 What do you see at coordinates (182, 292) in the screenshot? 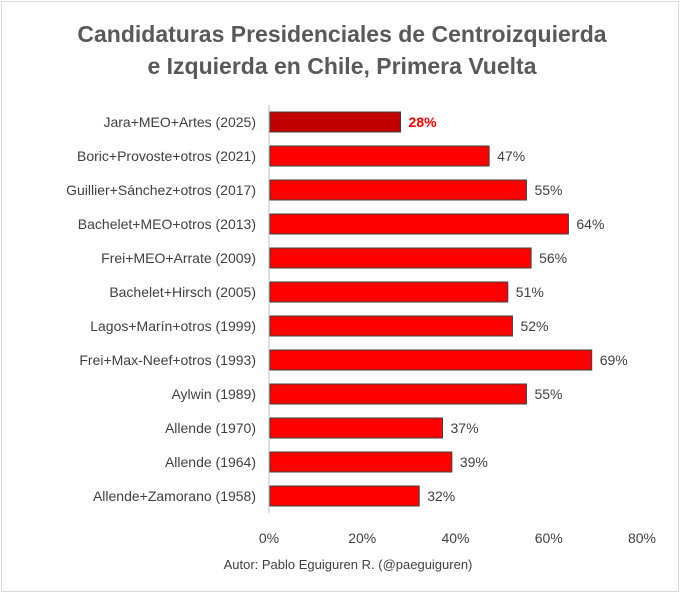
I see `category-label: Bachelet+Hirsch (2005)` at bounding box center [182, 292].